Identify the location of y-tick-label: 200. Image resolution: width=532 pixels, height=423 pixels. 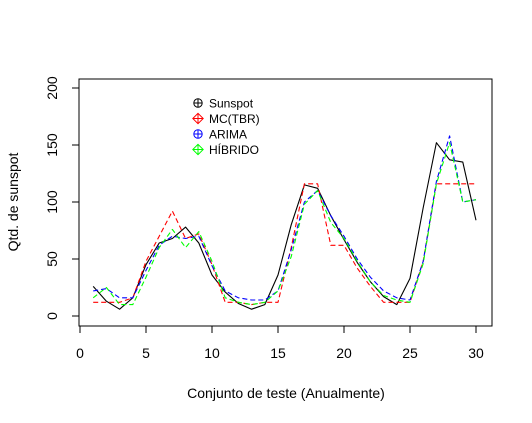
(52, 88).